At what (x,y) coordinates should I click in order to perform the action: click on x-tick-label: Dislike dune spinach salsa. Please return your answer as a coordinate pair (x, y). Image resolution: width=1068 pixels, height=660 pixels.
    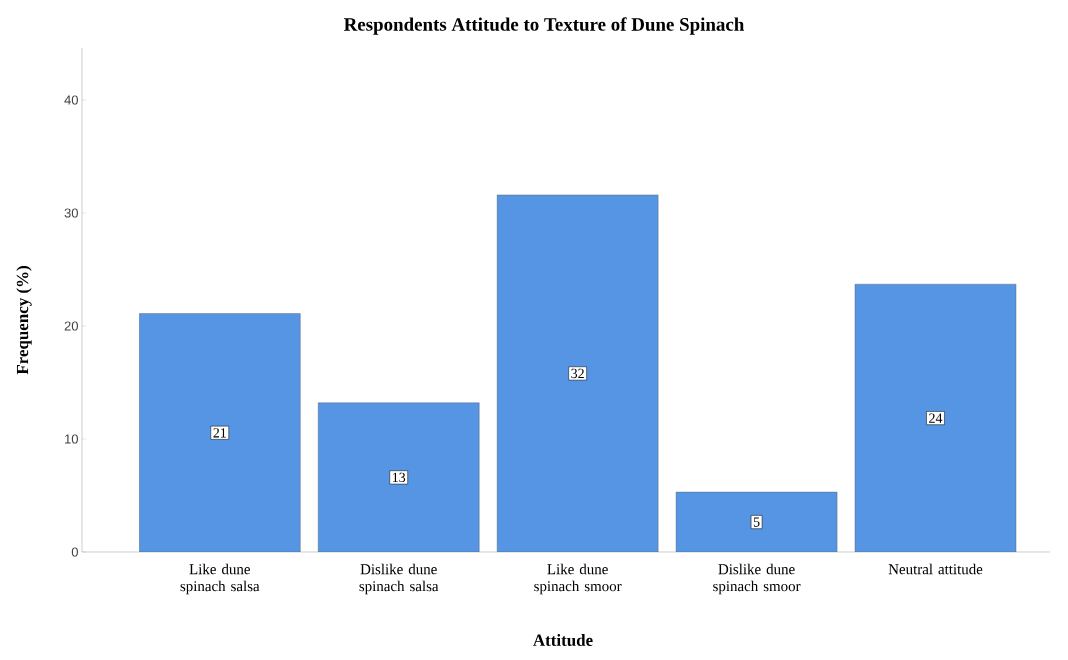
    Looking at the image, I should click on (399, 579).